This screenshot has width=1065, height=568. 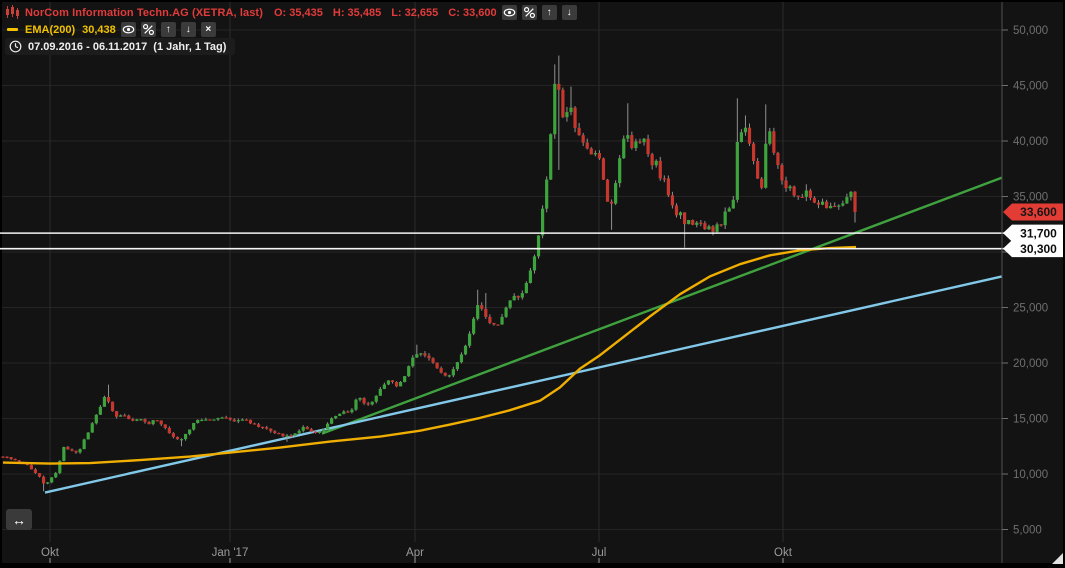 I want to click on pan-horizontal-button: ↔, so click(x=19, y=519).